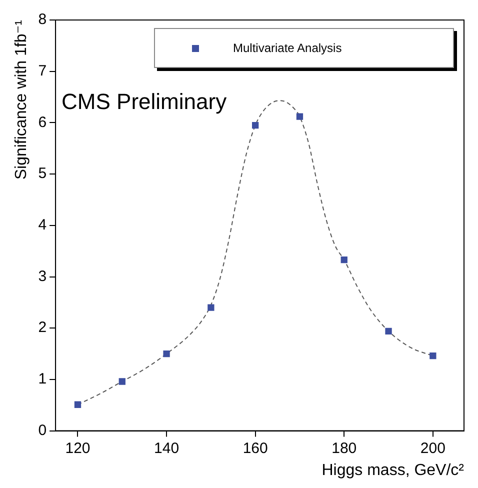 The image size is (478, 488). I want to click on y-tick-label: 2, so click(42, 327).